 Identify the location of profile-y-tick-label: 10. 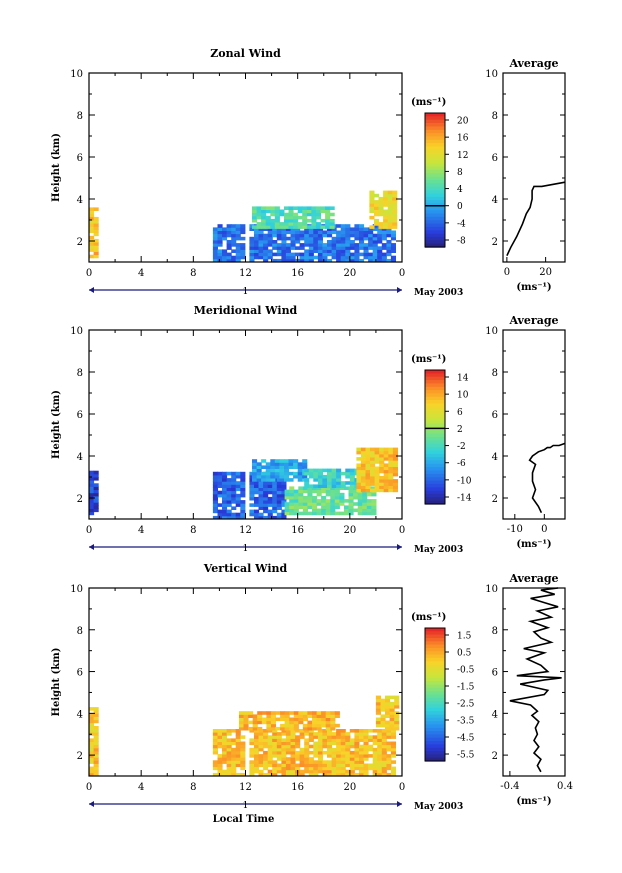
(491, 331).